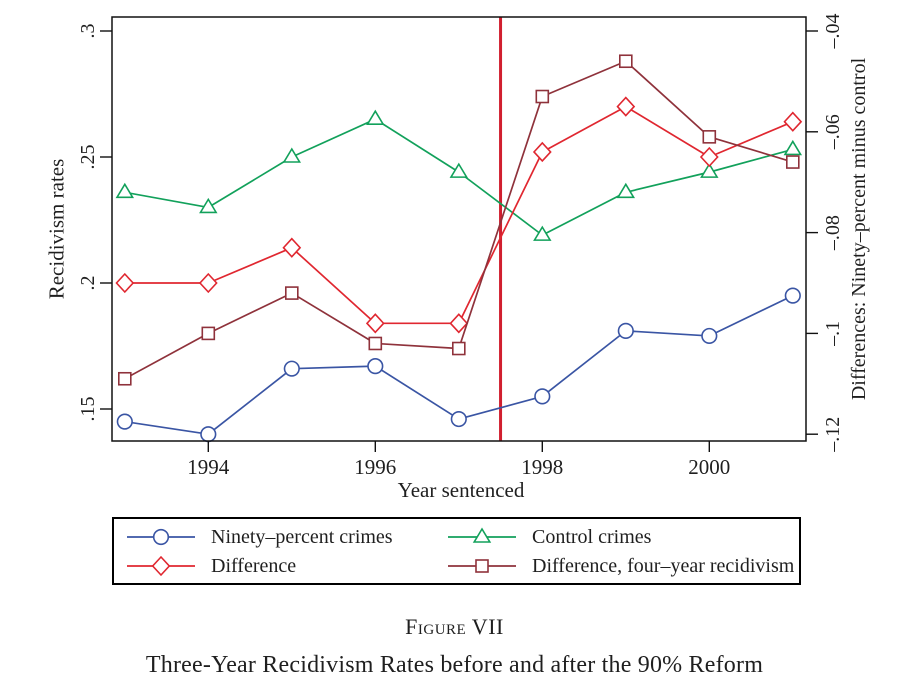  I want to click on legend-label-control: Control crimes, so click(592, 536).